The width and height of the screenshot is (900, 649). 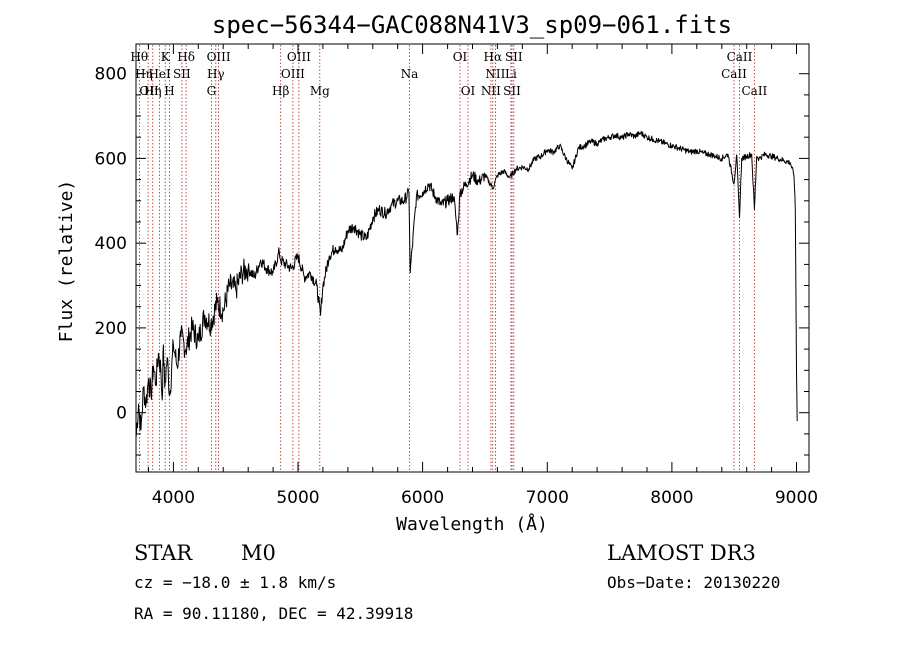 What do you see at coordinates (173, 498) in the screenshot?
I see `x-tick-label: 4000` at bounding box center [173, 498].